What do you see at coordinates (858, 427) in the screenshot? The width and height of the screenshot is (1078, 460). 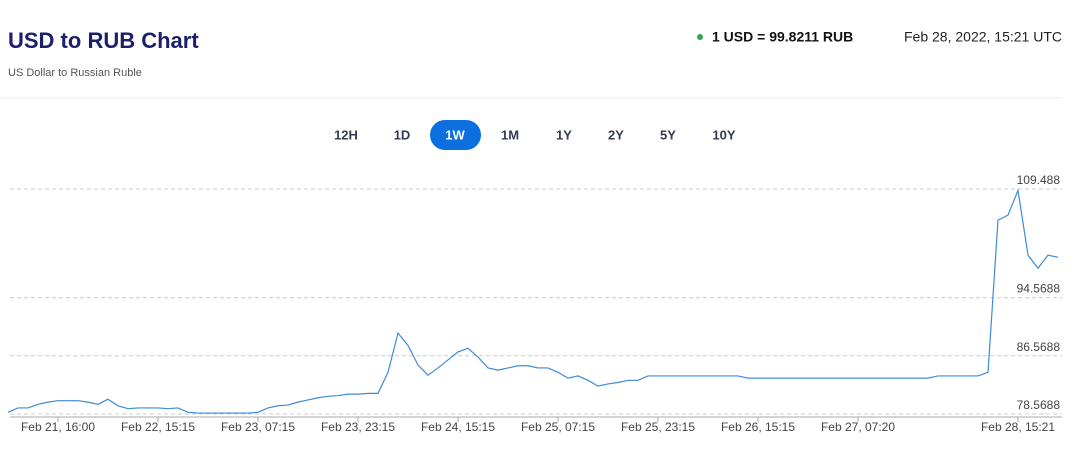 I see `x-tick-label: Feb 27, 07:20` at bounding box center [858, 427].